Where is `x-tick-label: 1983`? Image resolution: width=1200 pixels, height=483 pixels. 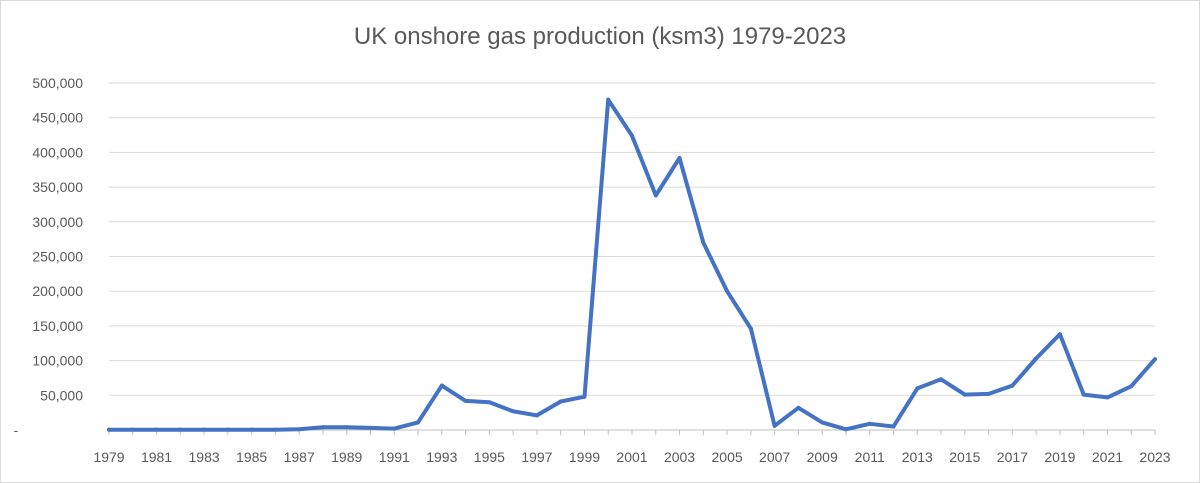
x-tick-label: 1983 is located at coordinates (204, 457).